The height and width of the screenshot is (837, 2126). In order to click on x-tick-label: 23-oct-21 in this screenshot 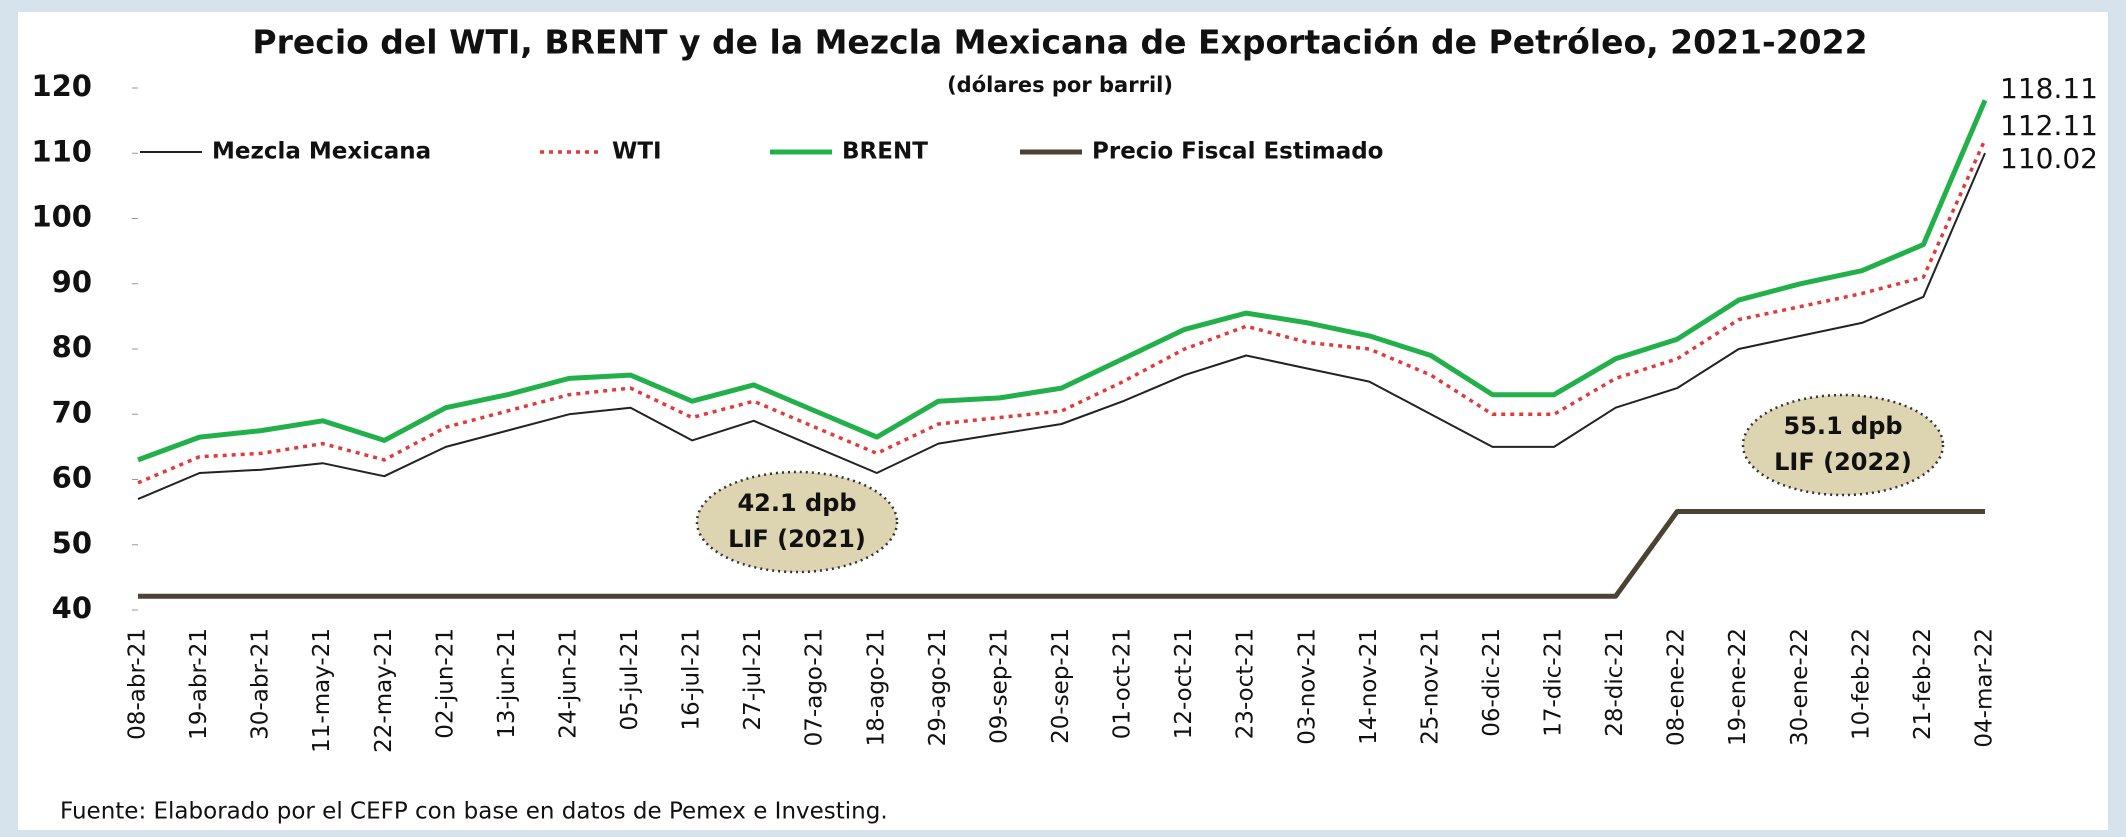, I will do `click(1246, 683)`.